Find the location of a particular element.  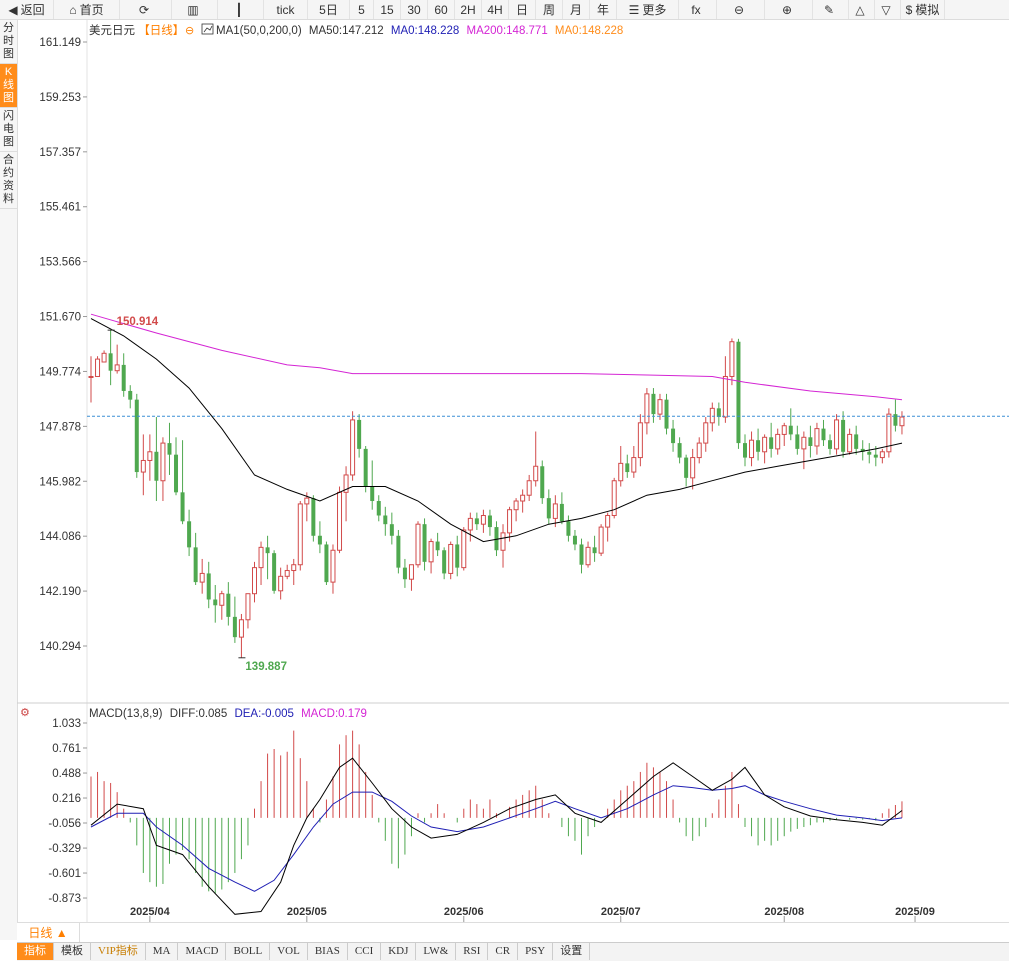

toolbar-btn-6: 5日 is located at coordinates (329, 9).